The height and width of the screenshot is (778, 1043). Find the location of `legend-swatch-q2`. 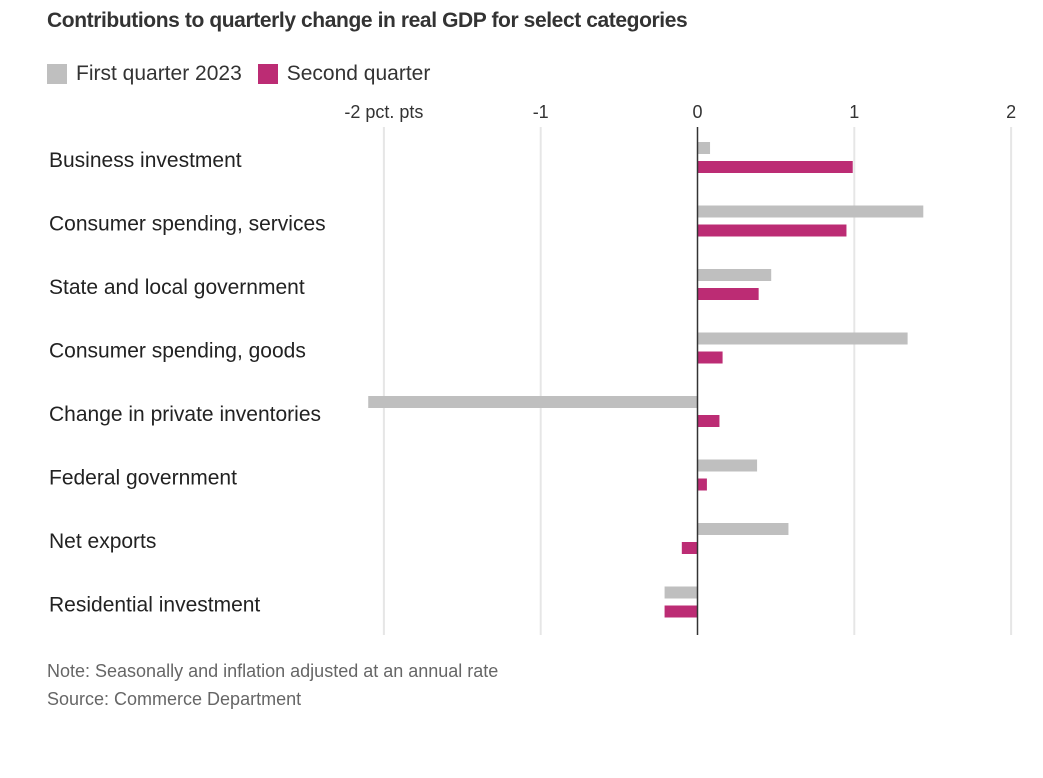

legend-swatch-q2 is located at coordinates (267, 74).